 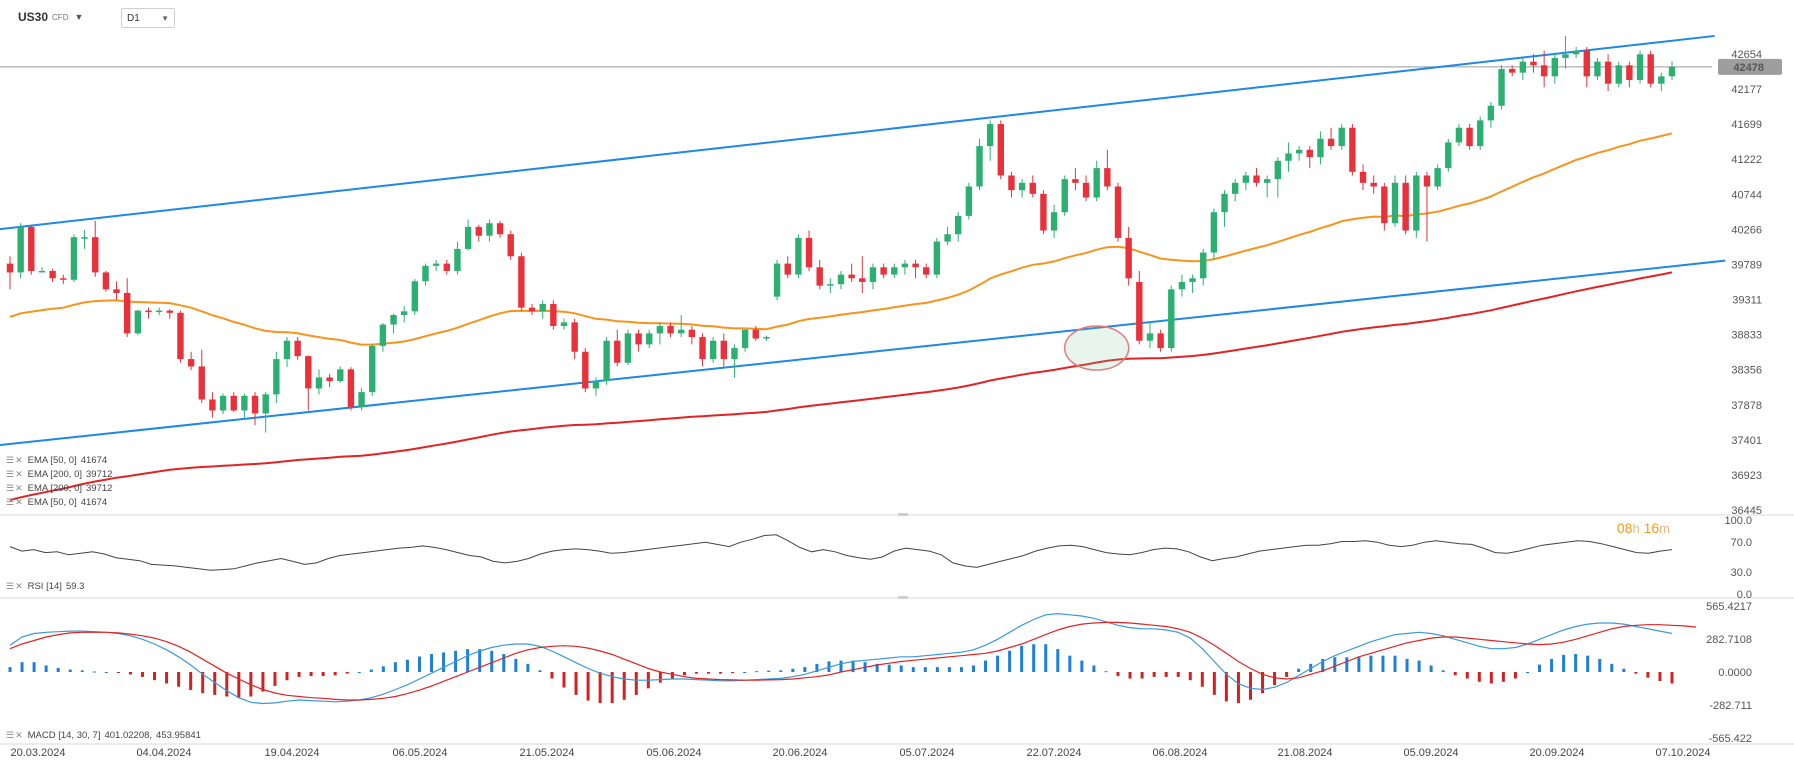 I want to click on date-tick-label: 06.05.2024, so click(x=419, y=753).